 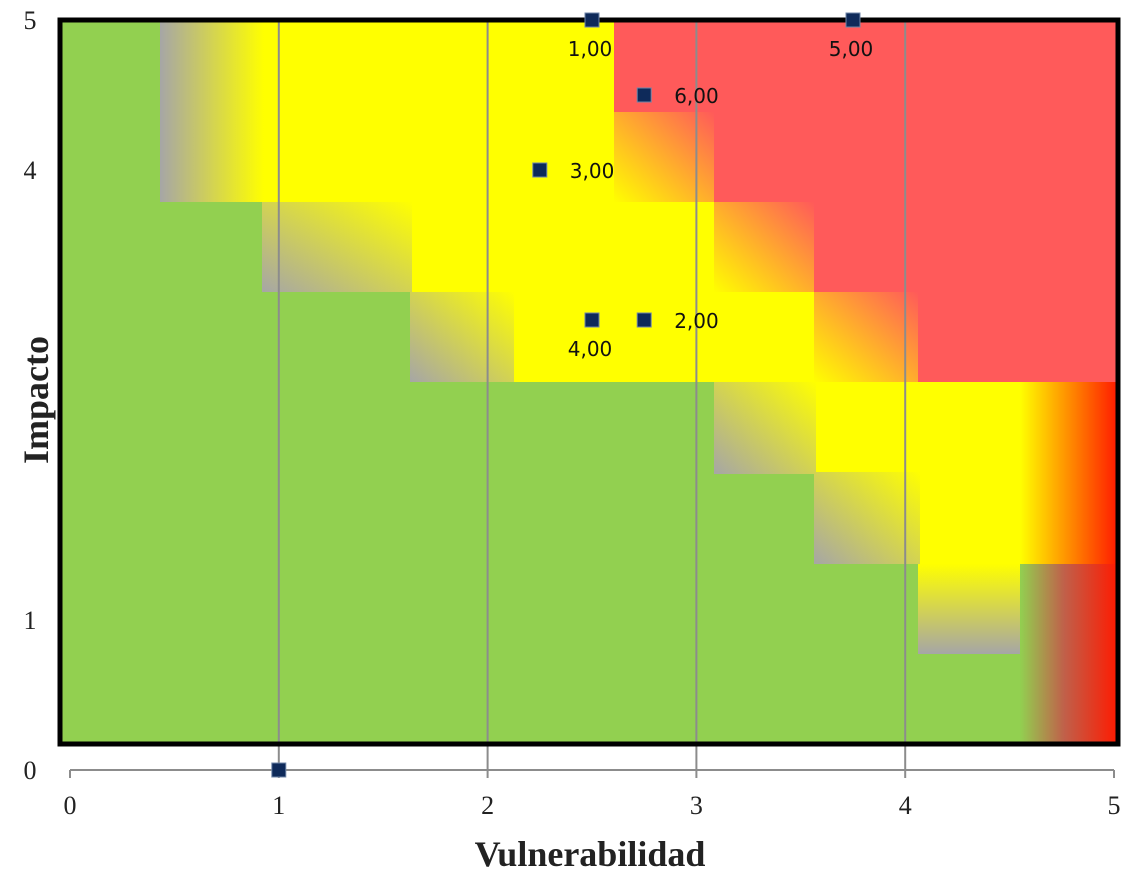 I want to click on data-label: 5,00, so click(x=851, y=49).